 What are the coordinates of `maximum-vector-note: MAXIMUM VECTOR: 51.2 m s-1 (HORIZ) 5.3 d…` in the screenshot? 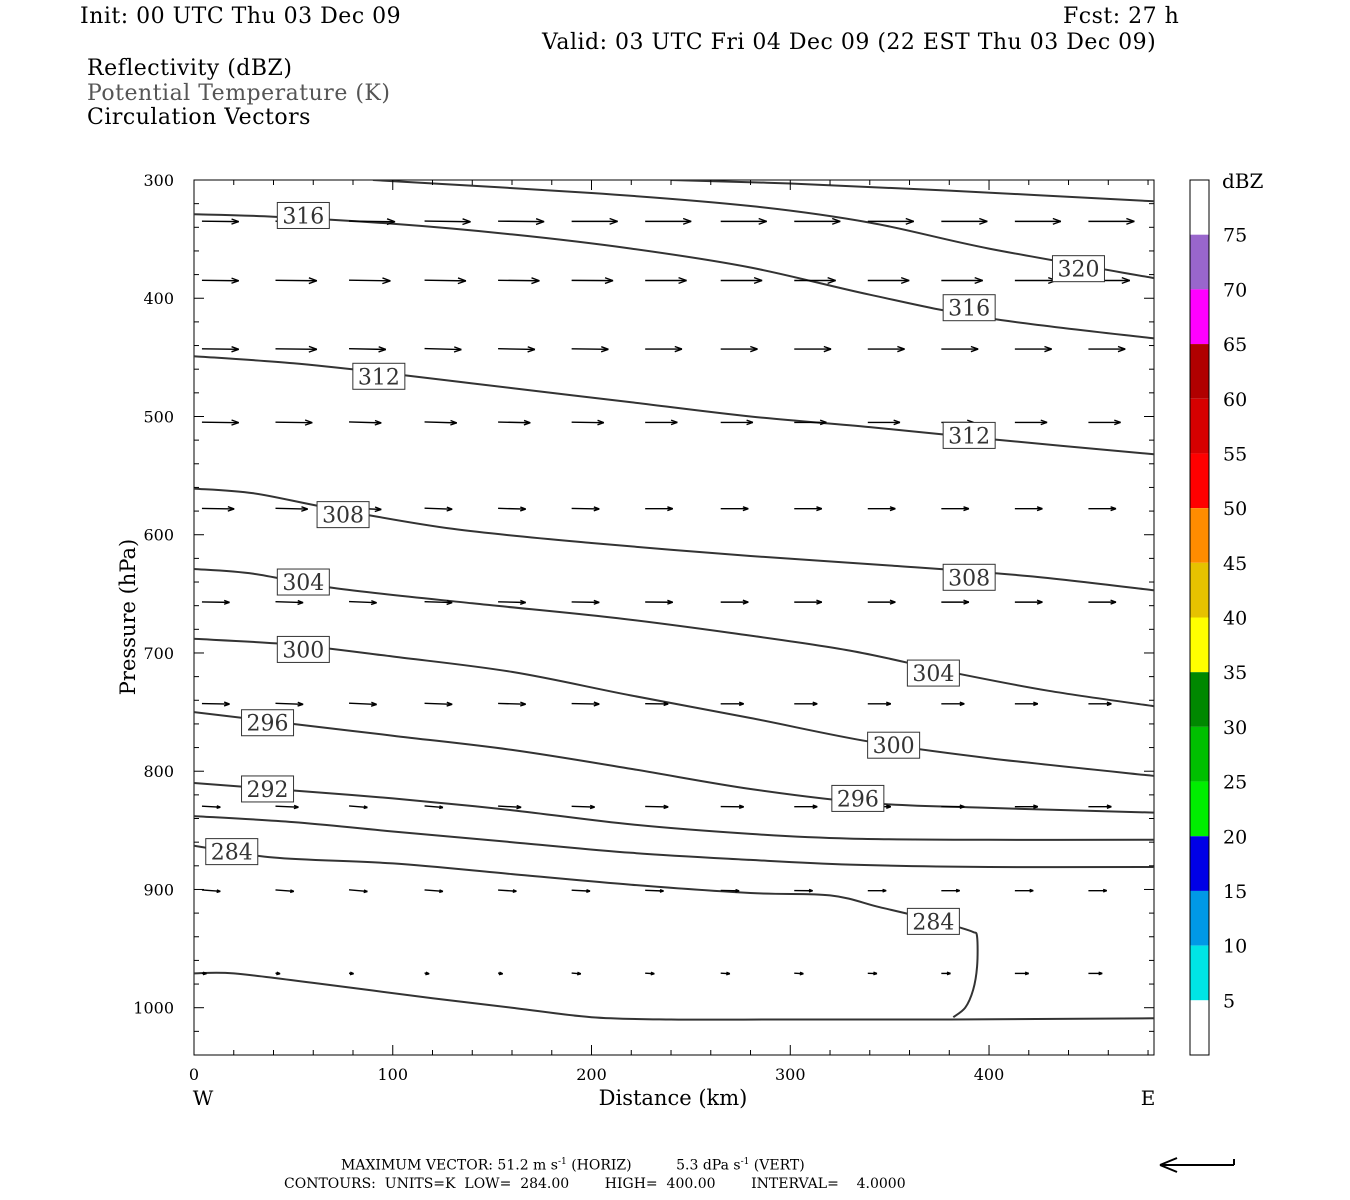 It's located at (573, 1165).